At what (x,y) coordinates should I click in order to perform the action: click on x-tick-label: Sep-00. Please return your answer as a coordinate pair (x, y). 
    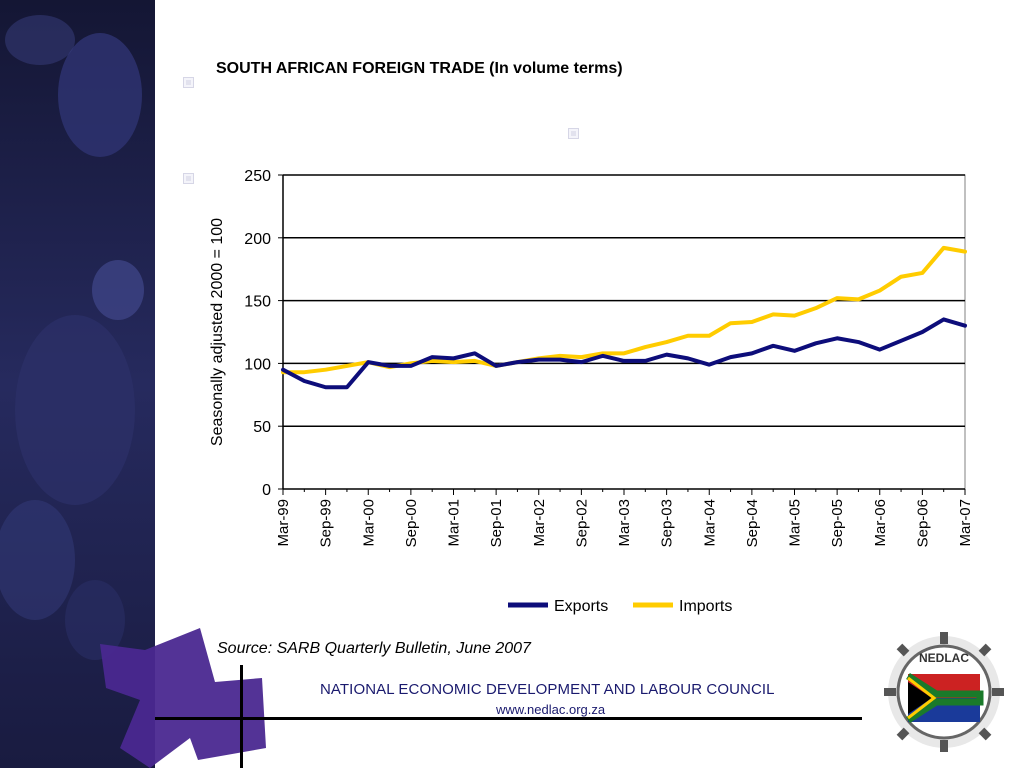
    Looking at the image, I should click on (411, 523).